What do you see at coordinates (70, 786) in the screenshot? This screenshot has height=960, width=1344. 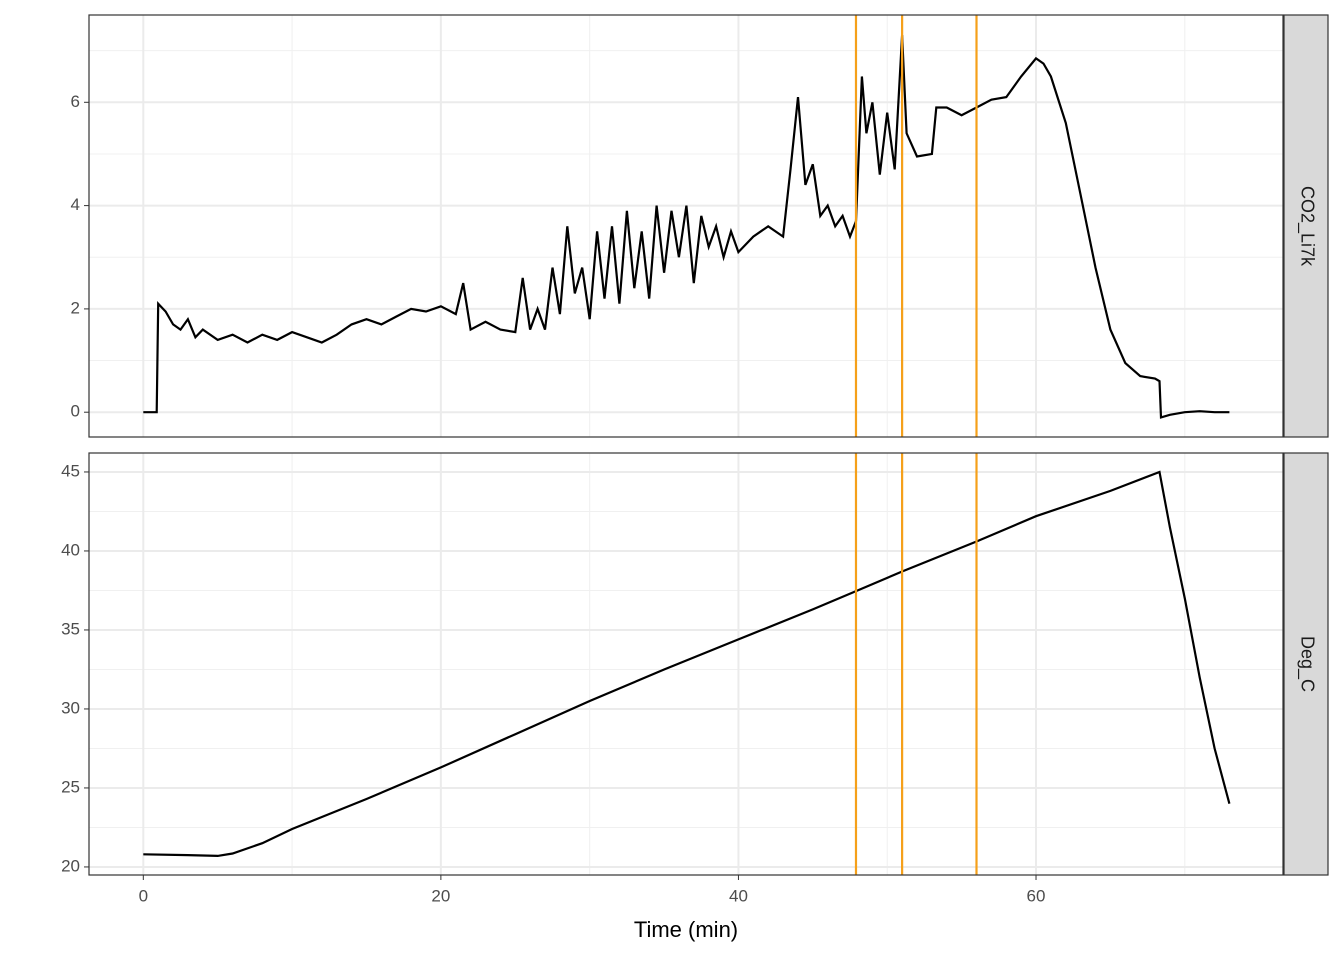 I see `y-tick-label: 25` at bounding box center [70, 786].